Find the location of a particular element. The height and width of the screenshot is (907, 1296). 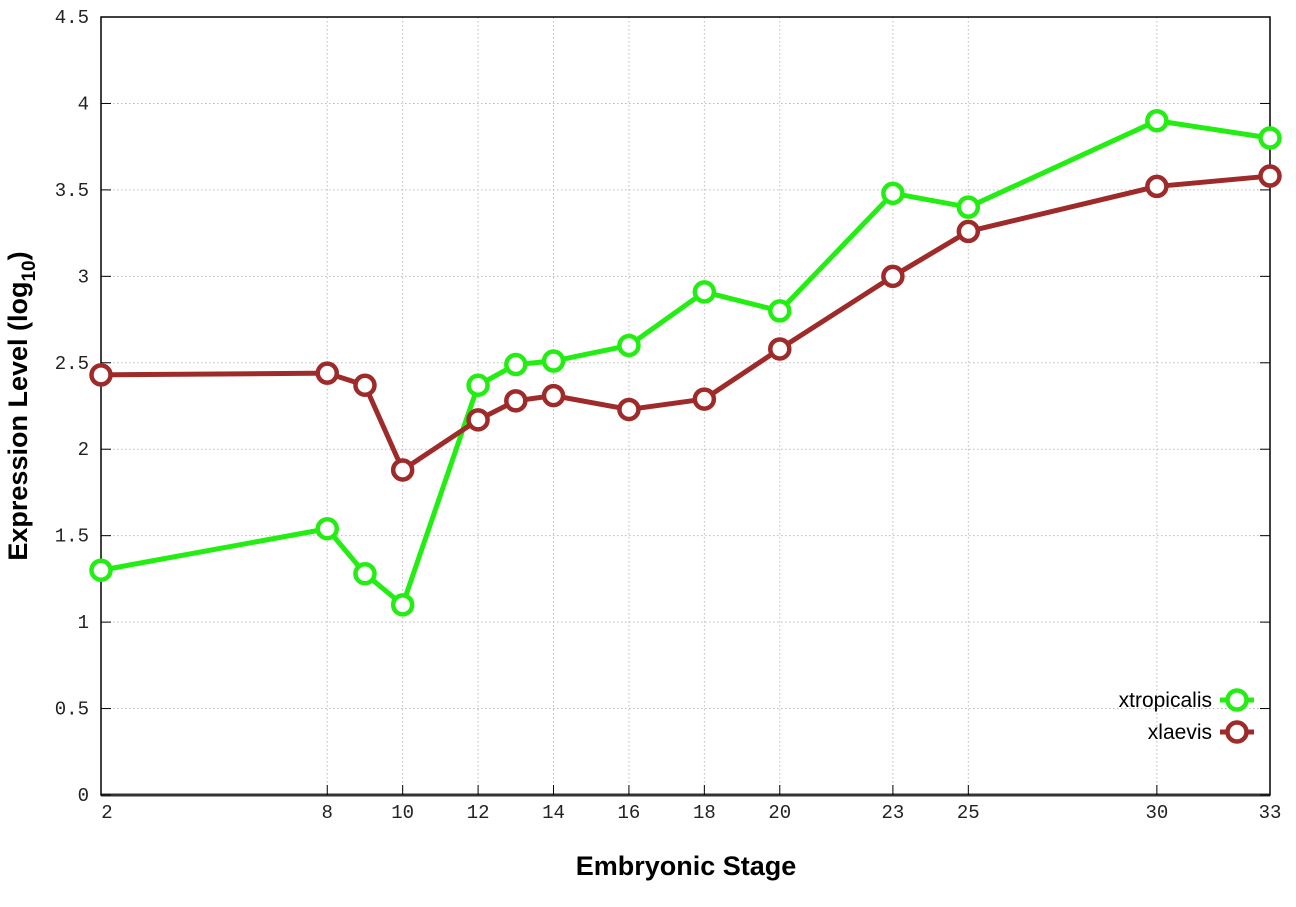

y-tick-label: 0 is located at coordinates (83, 796).